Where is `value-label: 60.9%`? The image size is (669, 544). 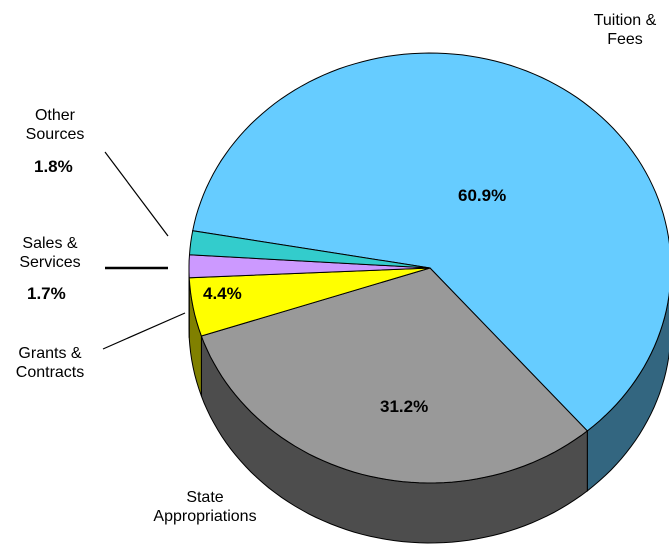
value-label: 60.9% is located at coordinates (482, 195).